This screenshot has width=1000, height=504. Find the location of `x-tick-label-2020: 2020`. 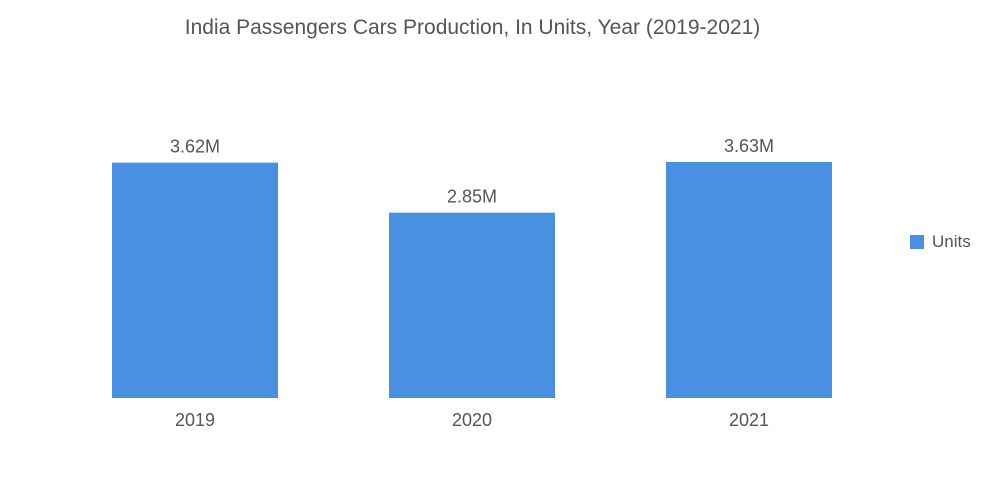

x-tick-label-2020: 2020 is located at coordinates (472, 420).